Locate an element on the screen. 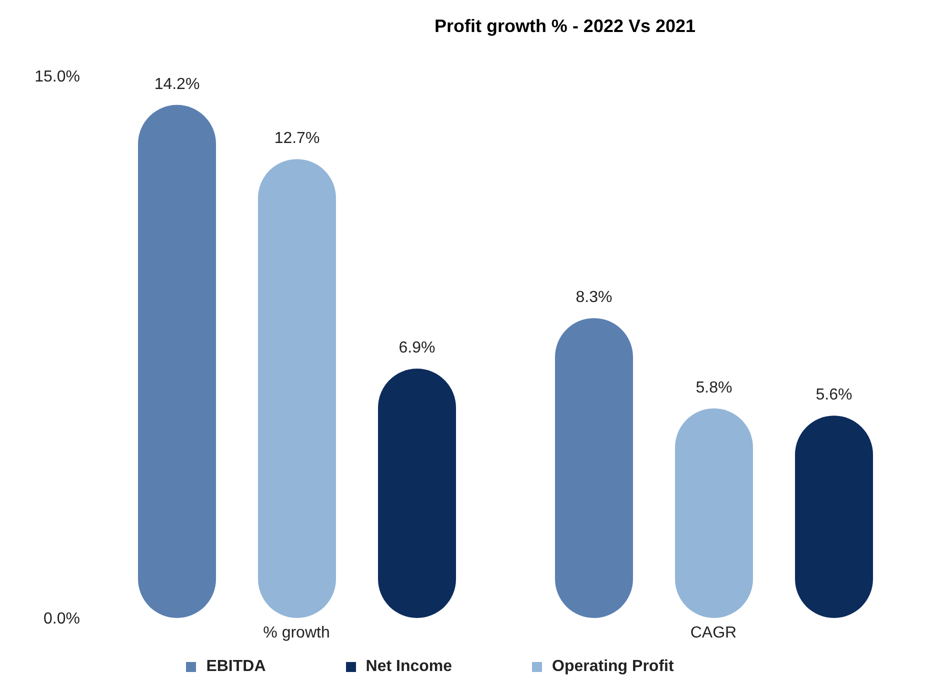  y-tick-label: 0.0% is located at coordinates (62, 619).